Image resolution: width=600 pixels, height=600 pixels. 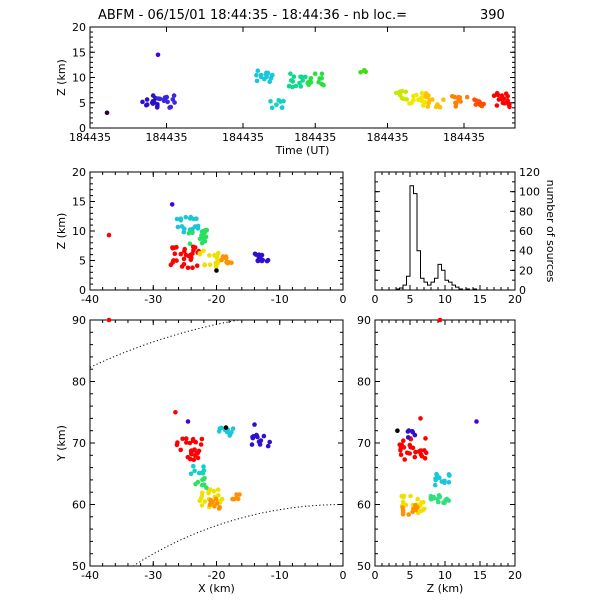 What do you see at coordinates (188, 237) in the screenshot?
I see `data-points` at bounding box center [188, 237].